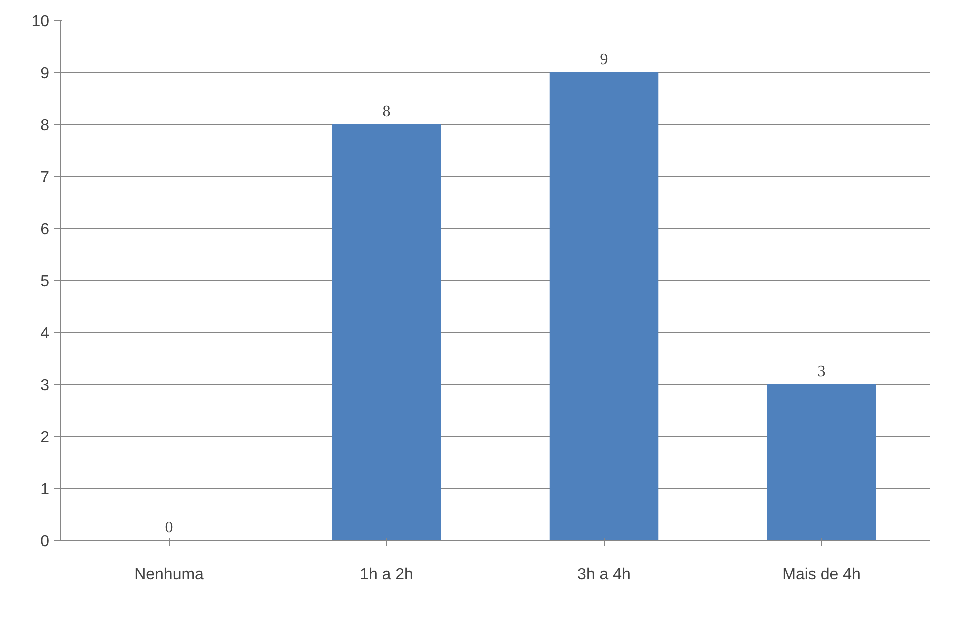 The height and width of the screenshot is (628, 962). What do you see at coordinates (387, 575) in the screenshot?
I see `x-tick-label: 1h a 2h` at bounding box center [387, 575].